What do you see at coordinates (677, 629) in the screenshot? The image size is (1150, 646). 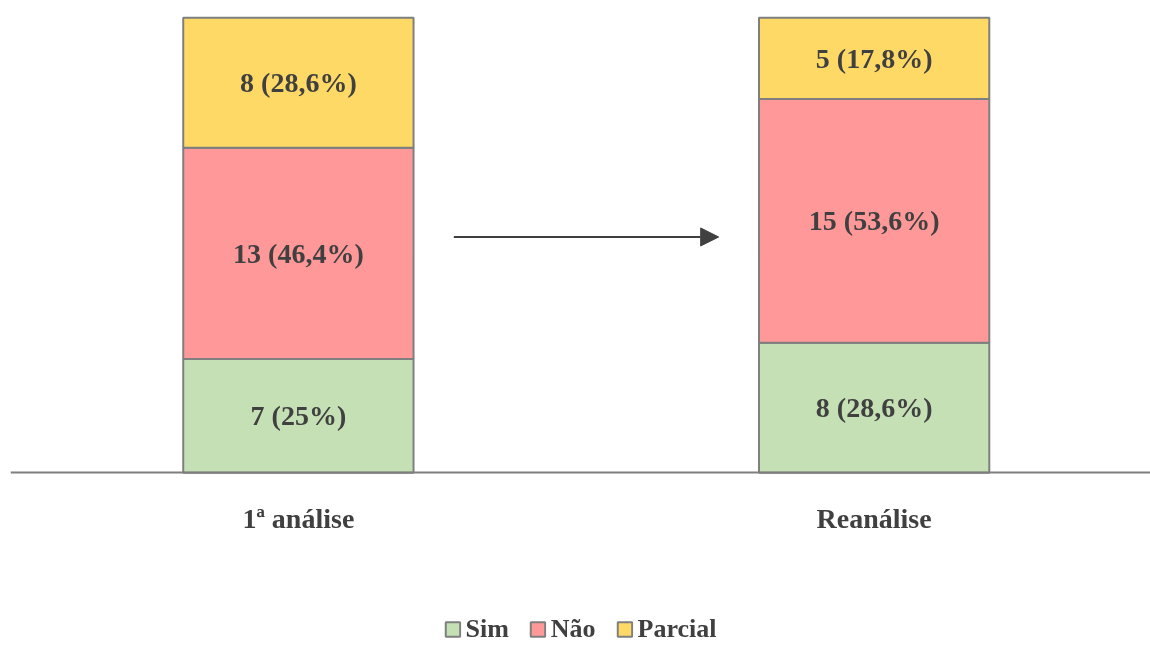 I see `legend-label: Parcial` at bounding box center [677, 629].